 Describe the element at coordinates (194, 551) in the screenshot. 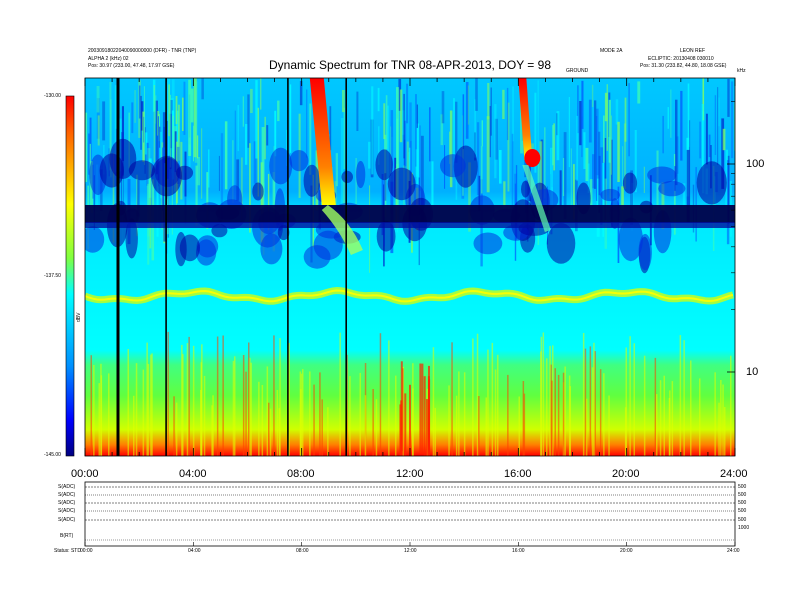

I see `lower-x-tick-0400: 04:00` at that location.